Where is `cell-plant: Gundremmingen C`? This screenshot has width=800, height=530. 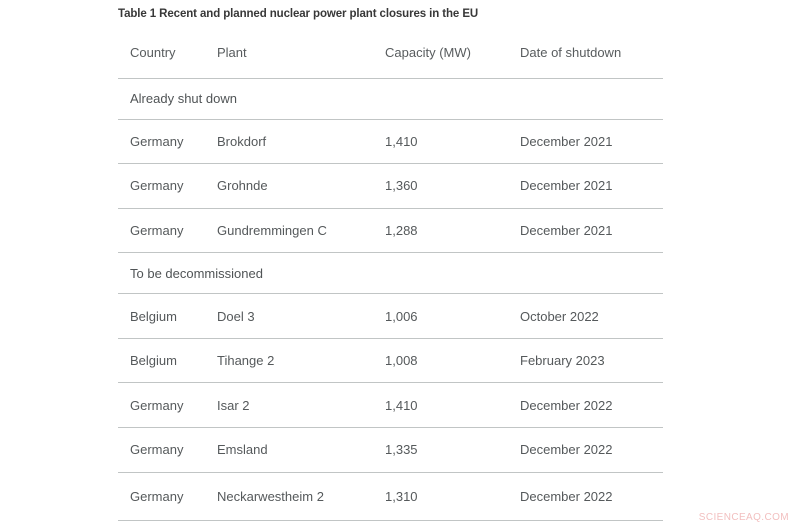 cell-plant: Gundremmingen C is located at coordinates (272, 230).